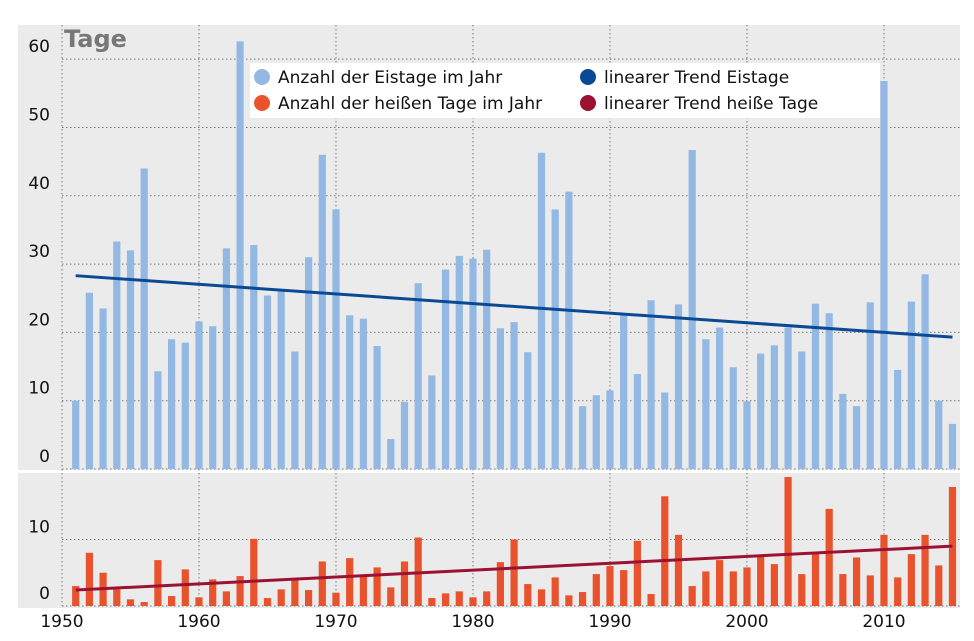  Describe the element at coordinates (61, 622) in the screenshot. I see `x-tick-label: 1950` at that location.